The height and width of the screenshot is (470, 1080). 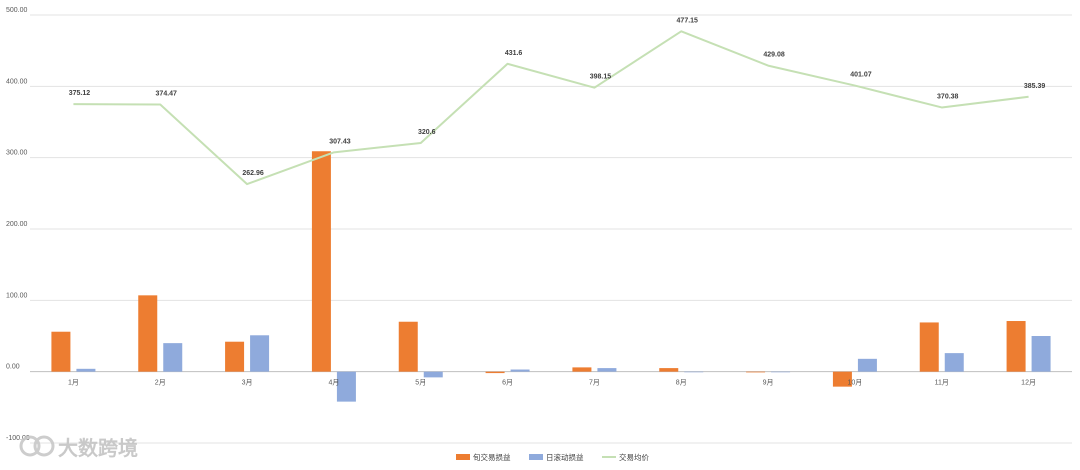 What do you see at coordinates (340, 141) in the screenshot?
I see `data-label: 307.43` at bounding box center [340, 141].